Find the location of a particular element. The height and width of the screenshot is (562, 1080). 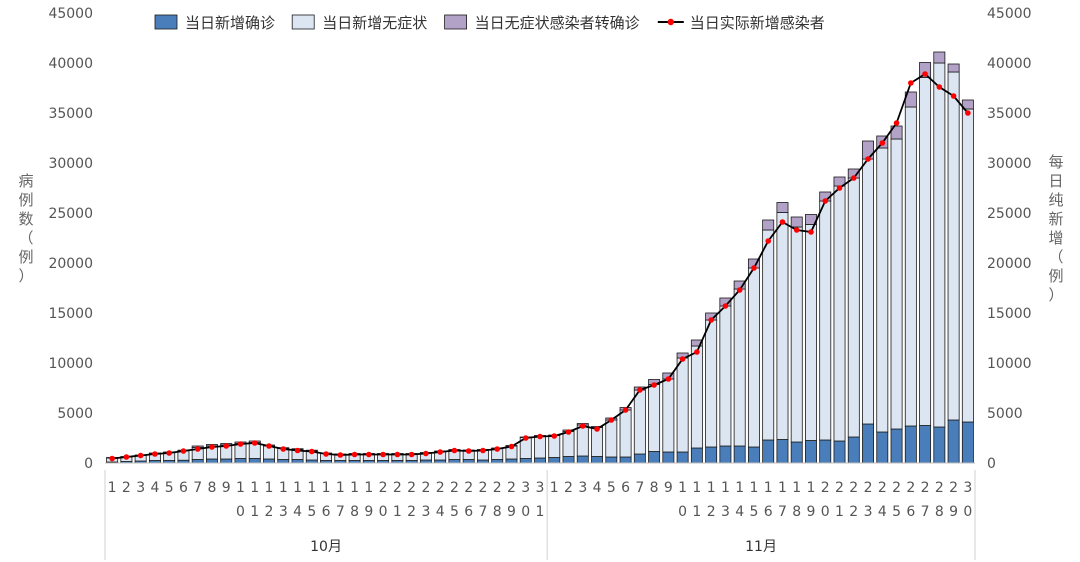

y-left-tick-label: 5000 is located at coordinates (75, 414).